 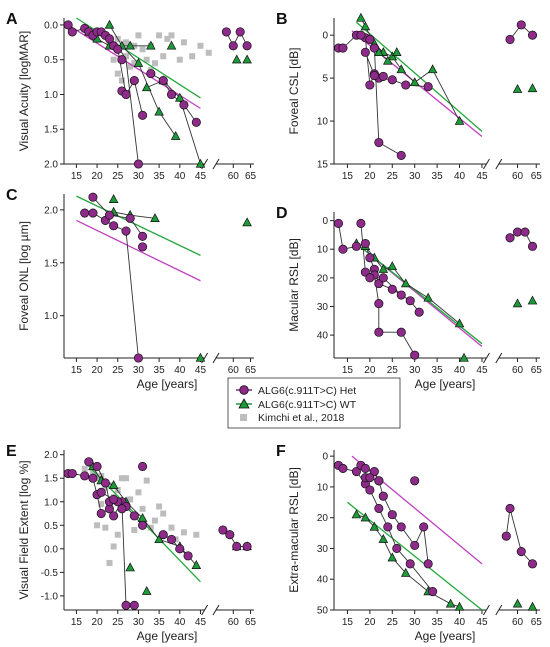 I want to click on y-tick-label: -0.5, so click(x=50, y=573).